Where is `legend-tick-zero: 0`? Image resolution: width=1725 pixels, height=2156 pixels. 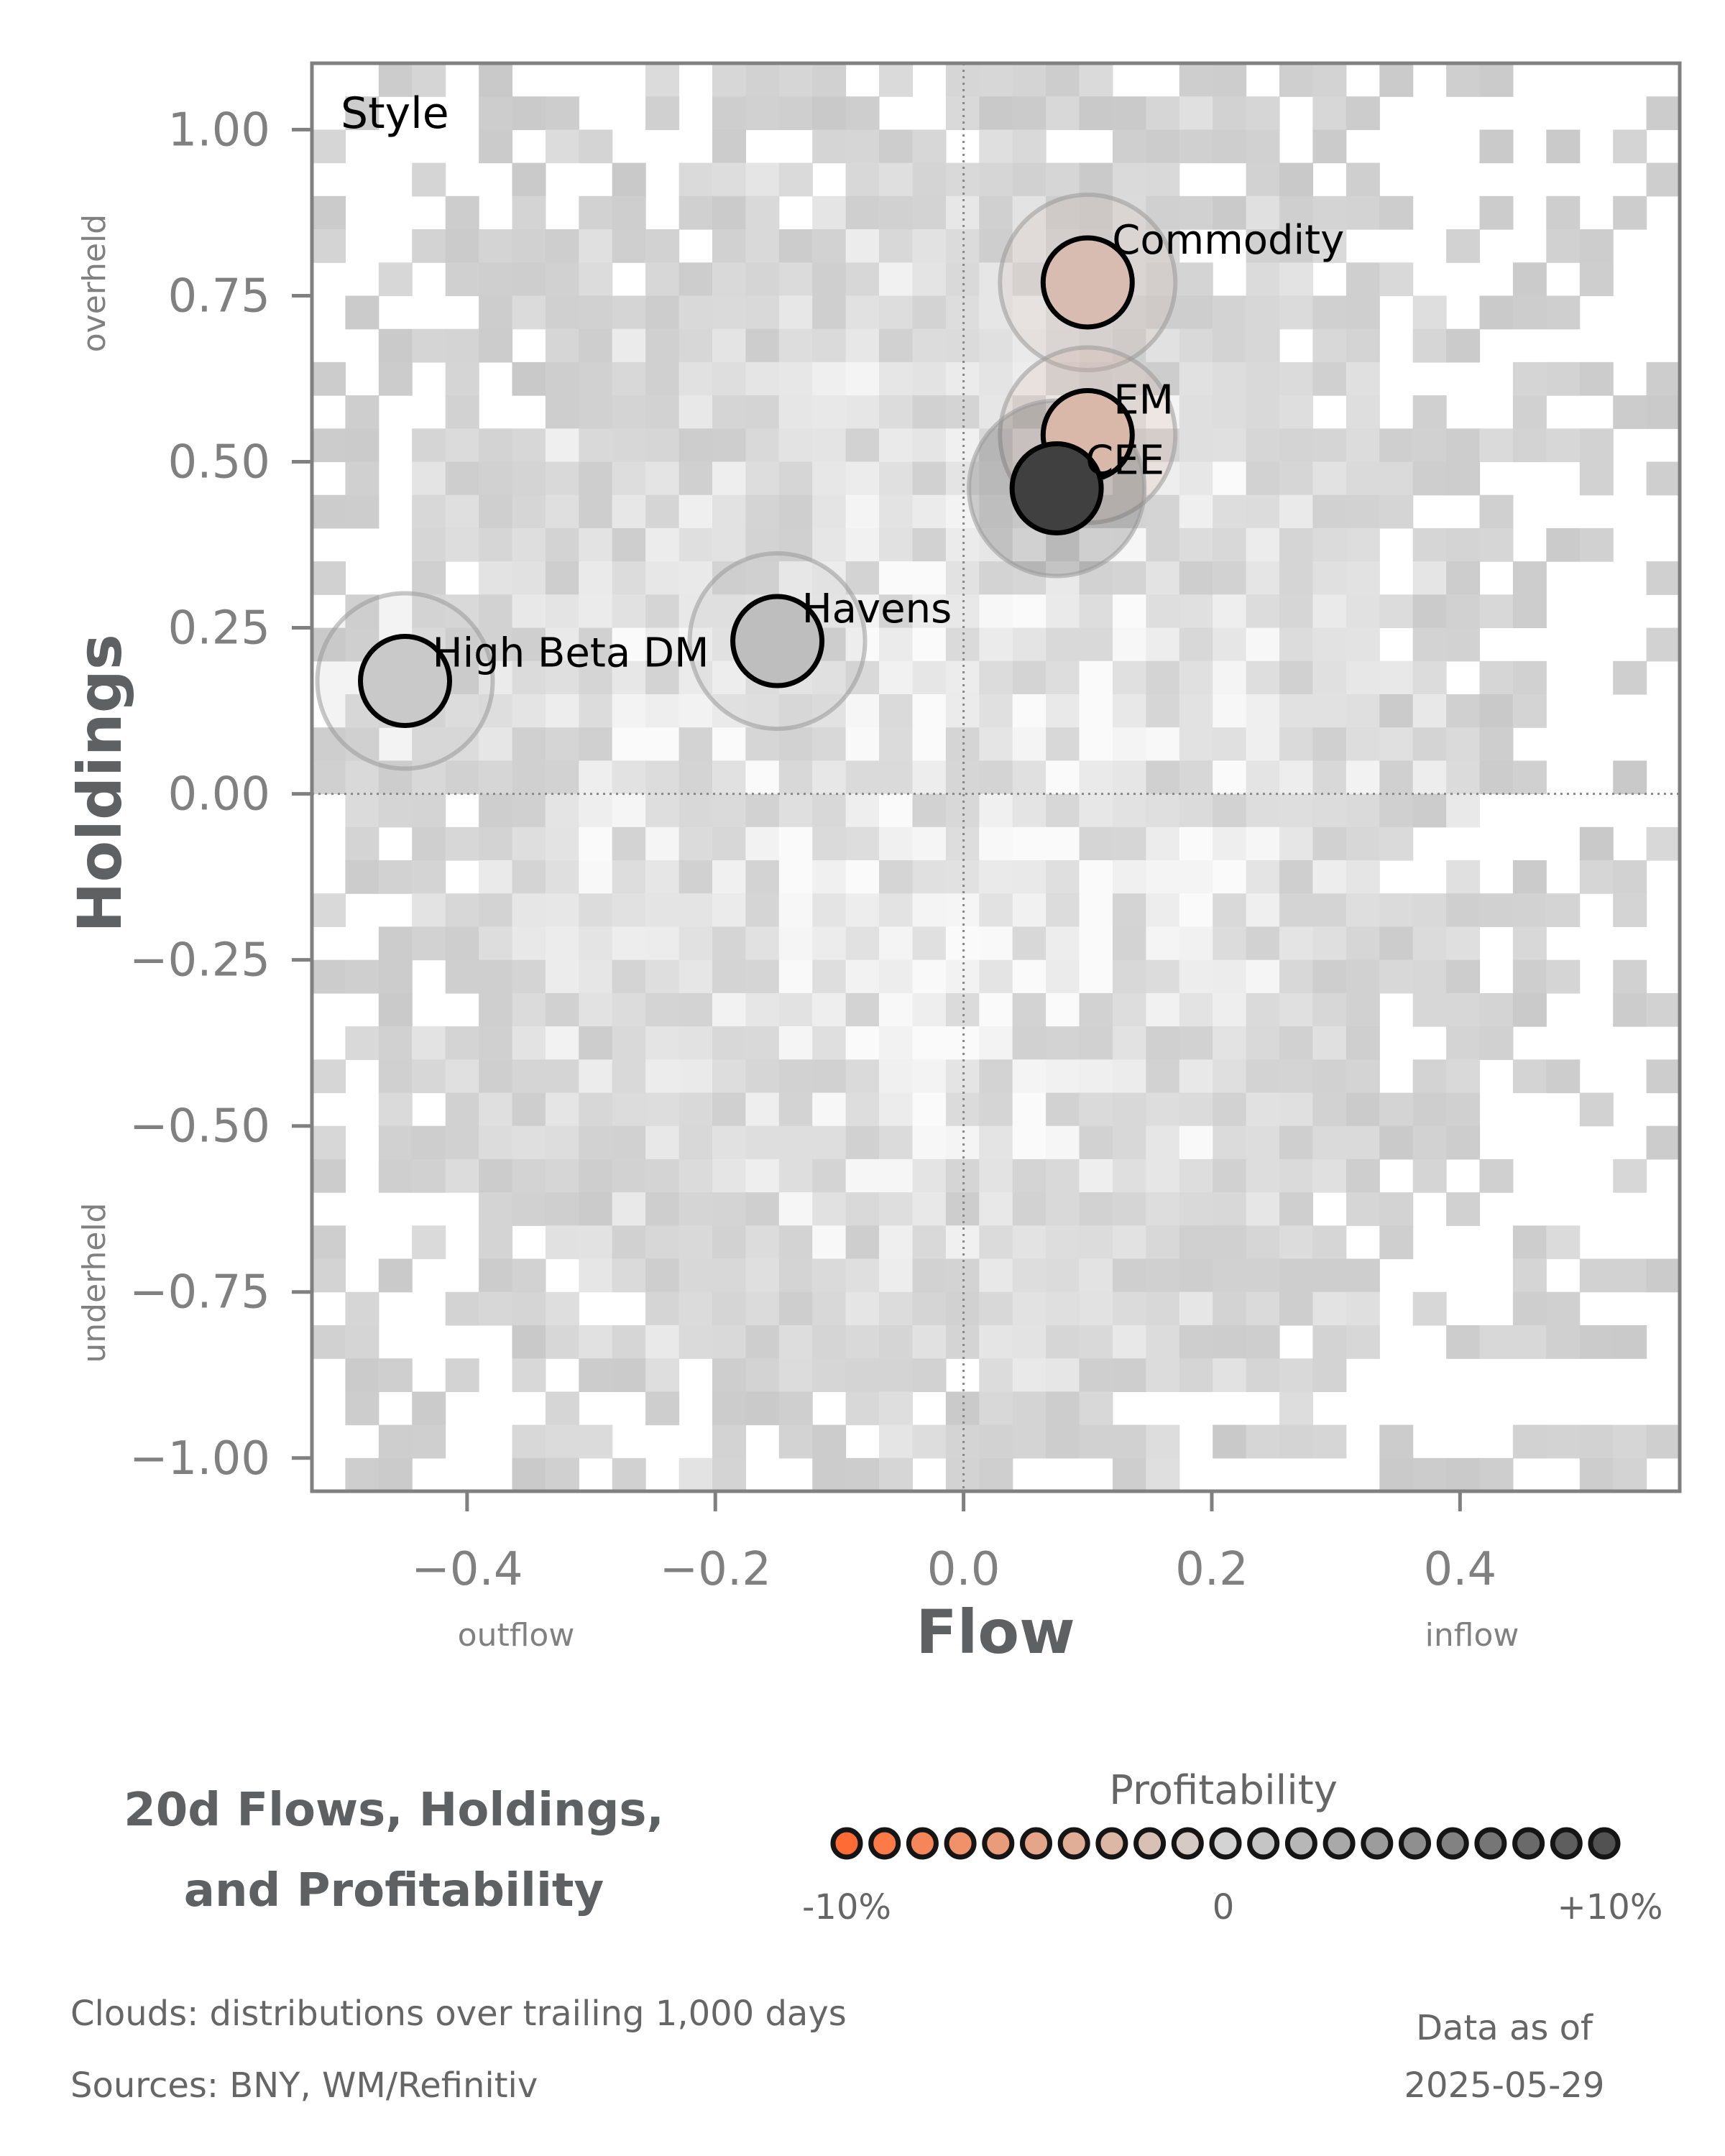 legend-tick-zero: 0 is located at coordinates (1224, 1907).